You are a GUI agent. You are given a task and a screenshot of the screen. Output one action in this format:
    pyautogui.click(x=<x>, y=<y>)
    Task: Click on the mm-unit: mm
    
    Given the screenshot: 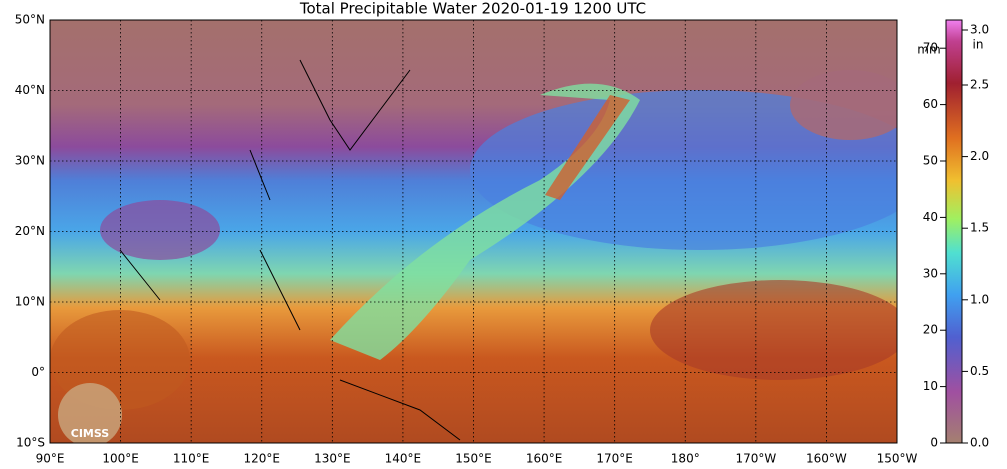 What is the action you would take?
    pyautogui.click(x=928, y=50)
    